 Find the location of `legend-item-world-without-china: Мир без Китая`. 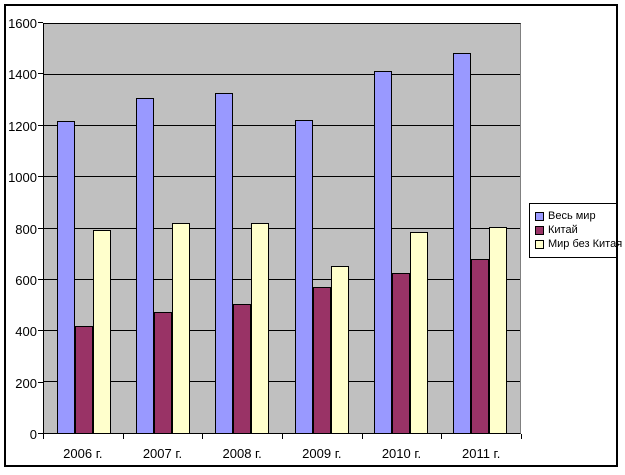

legend-item-world-without-china: Мир без Китая is located at coordinates (578, 244).